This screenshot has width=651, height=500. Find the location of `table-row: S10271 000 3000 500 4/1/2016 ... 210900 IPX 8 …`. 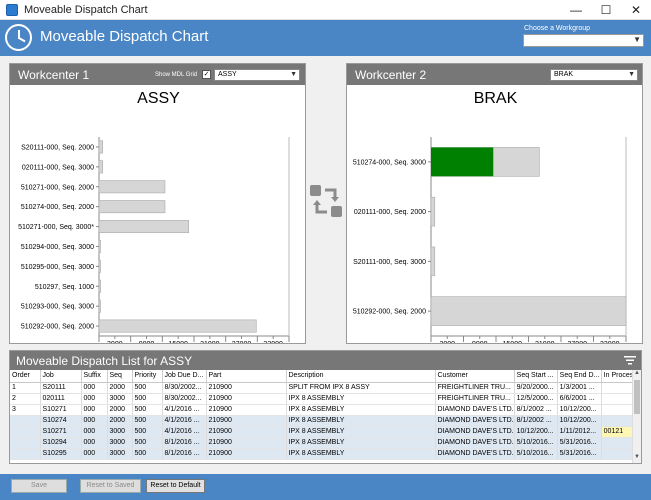

table-row: S10271 000 3000 500 4/1/2016 ... 210900 IPX 8 … is located at coordinates (324, 432).